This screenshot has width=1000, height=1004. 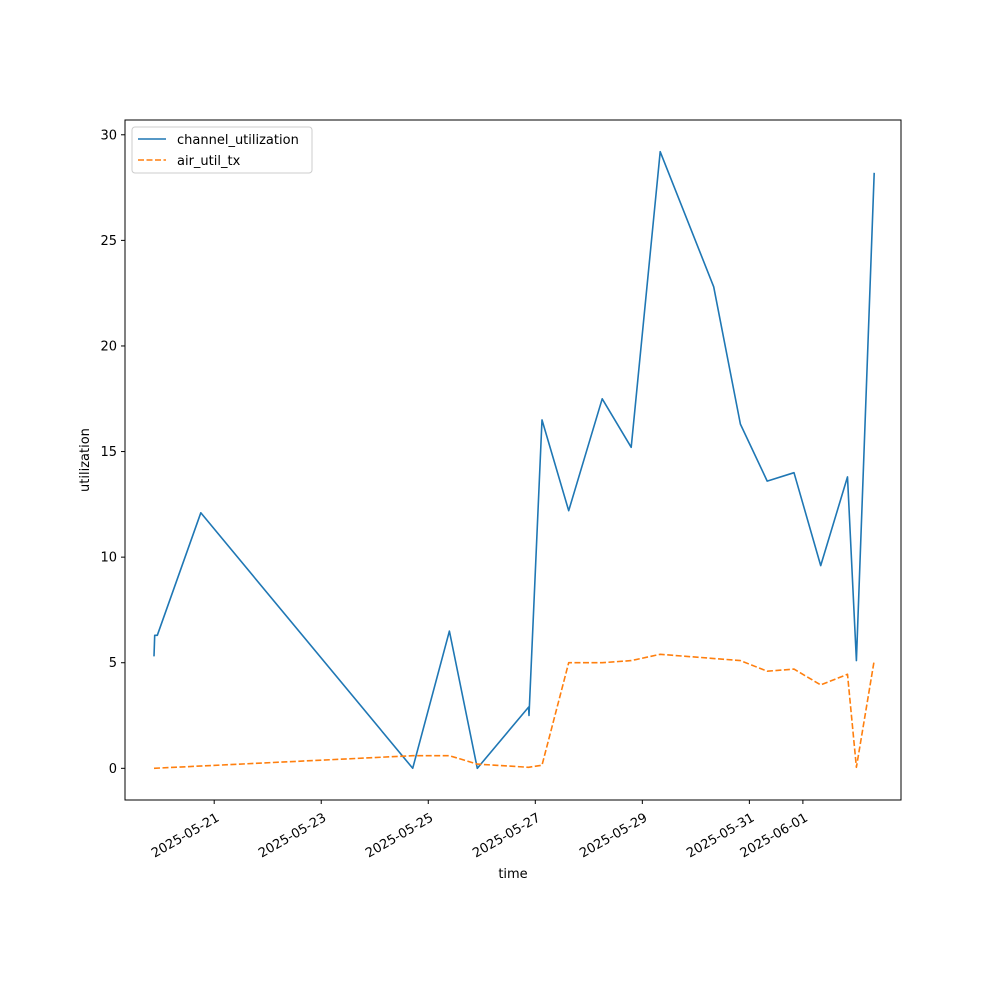 I want to click on y-axis-ticks: 0 5 10 15 20 25 30, so click(x=112, y=452).